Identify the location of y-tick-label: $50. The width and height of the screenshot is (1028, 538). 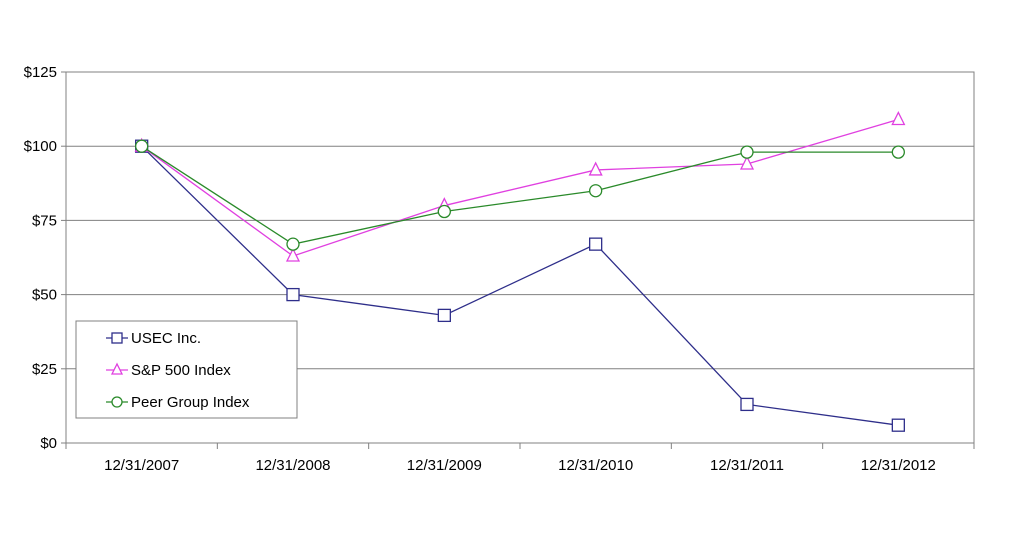
(44, 295).